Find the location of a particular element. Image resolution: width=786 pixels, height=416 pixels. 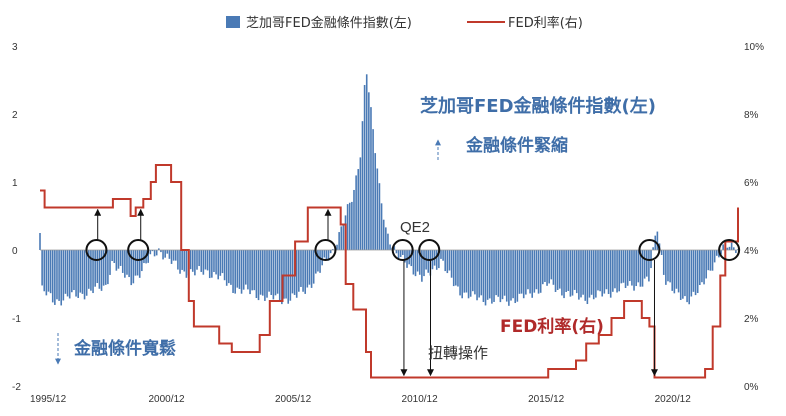

left-tick-label: 3 is located at coordinates (15, 47).